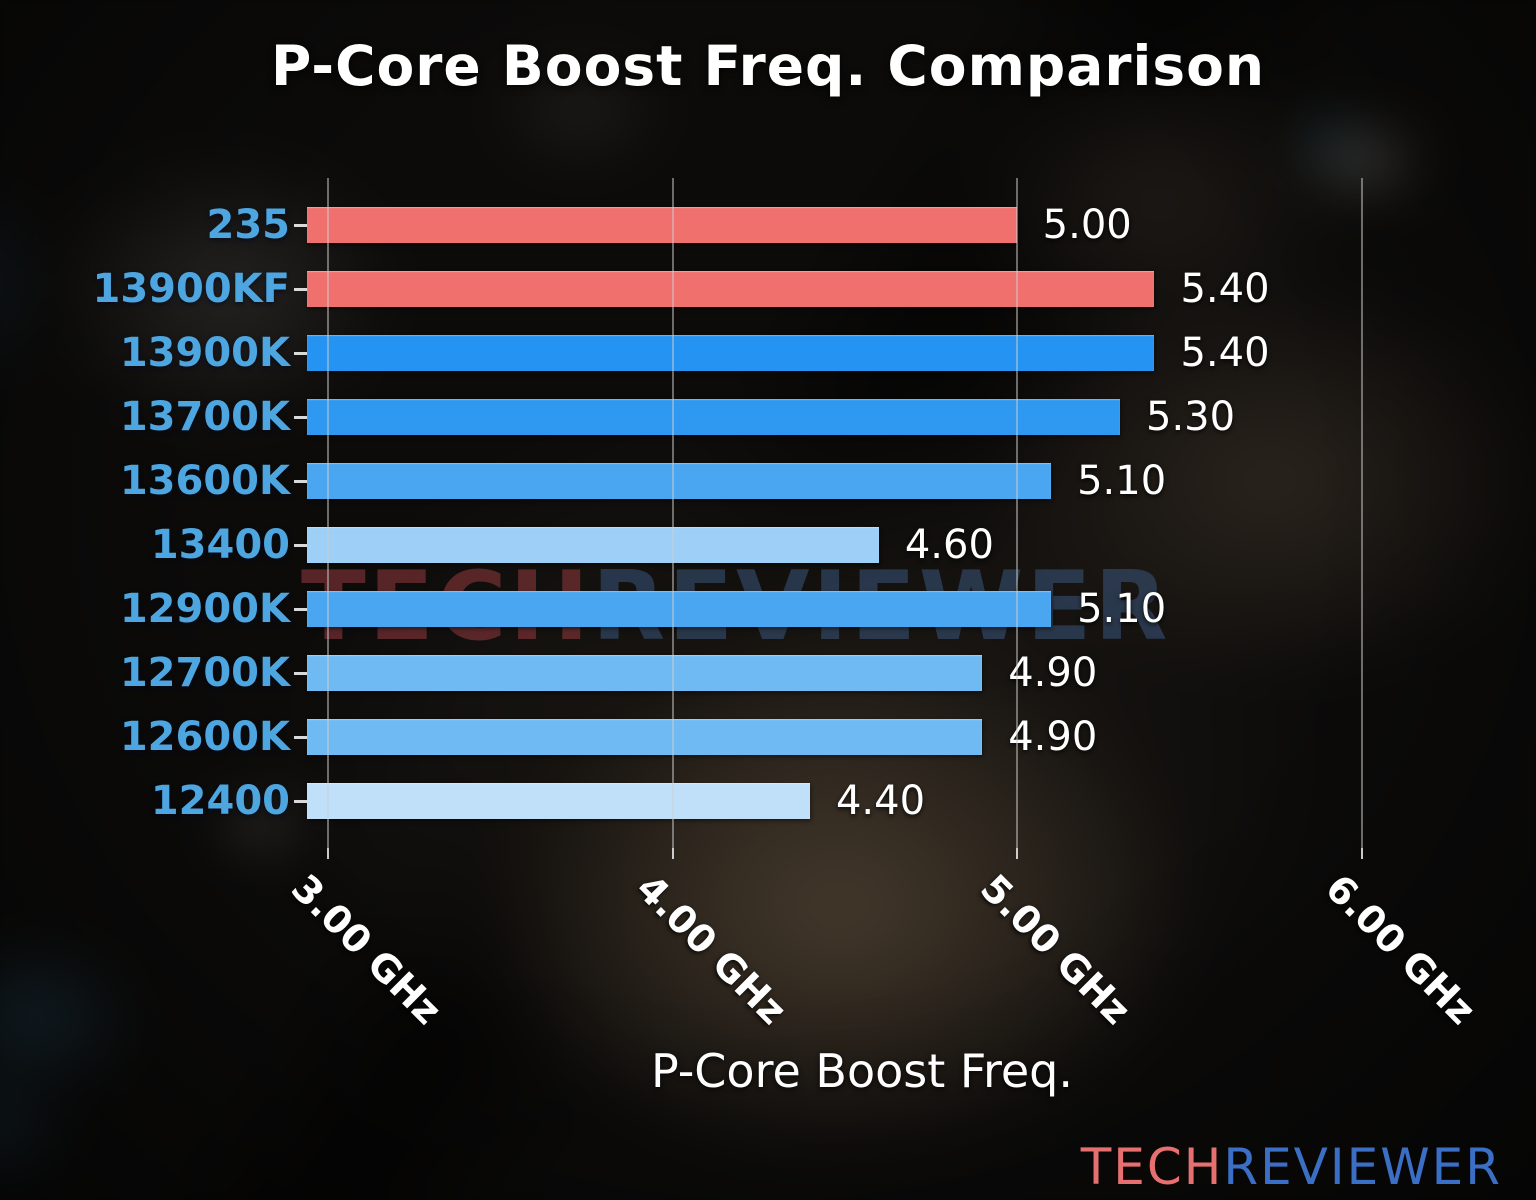 Image resolution: width=1536 pixels, height=1200 pixels. Describe the element at coordinates (645, 673) in the screenshot. I see `bar-12700K` at that location.